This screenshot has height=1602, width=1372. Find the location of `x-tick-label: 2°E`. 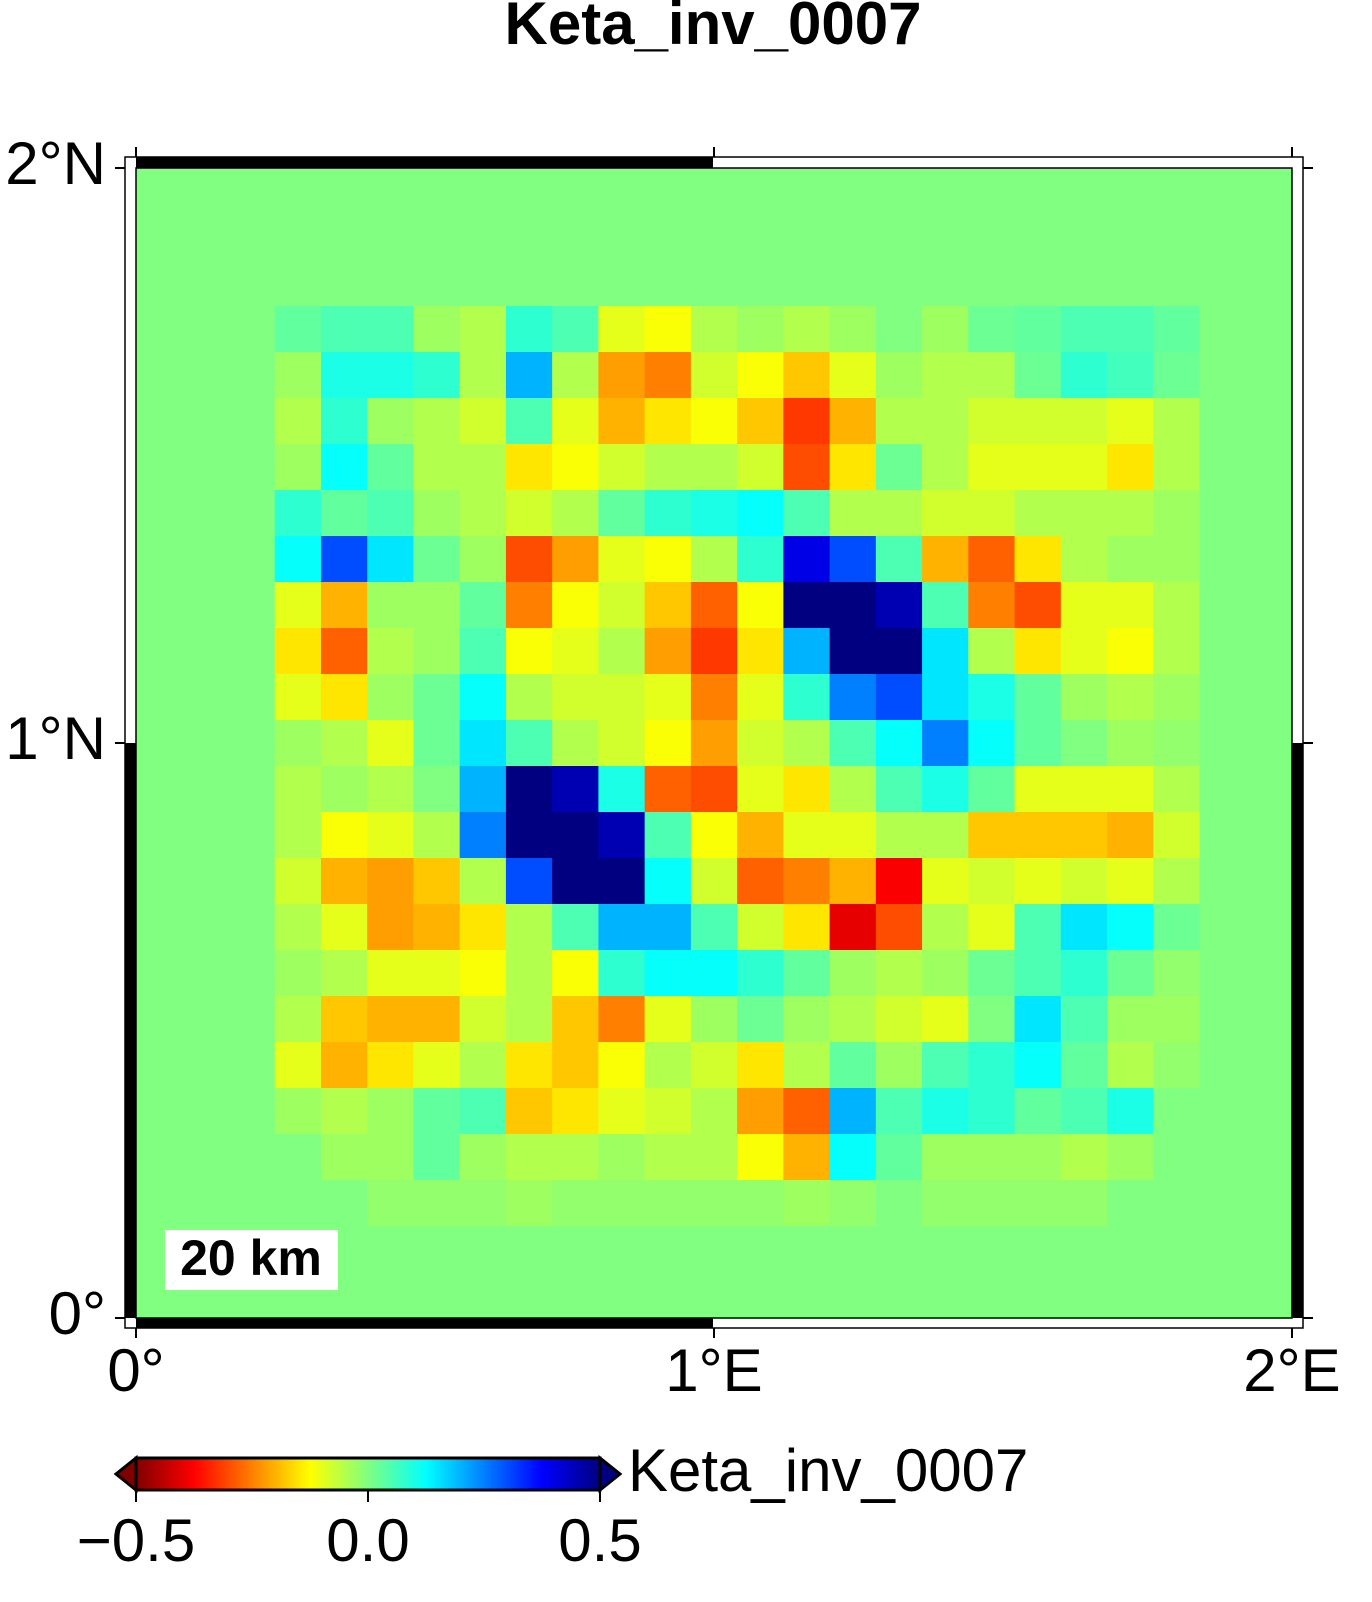

x-tick-label: 2°E is located at coordinates (1291, 1370).